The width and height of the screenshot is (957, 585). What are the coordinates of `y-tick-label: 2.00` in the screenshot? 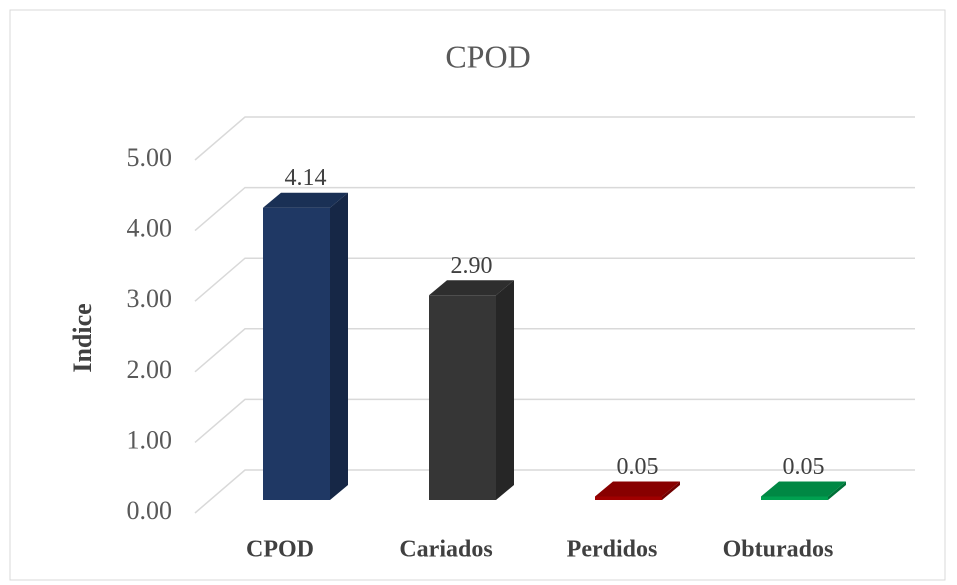 It's located at (150, 369).